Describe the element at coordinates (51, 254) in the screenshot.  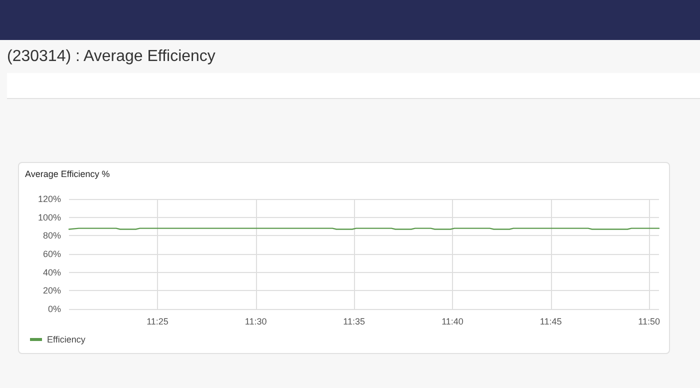
I see `y-tick-label: 60%` at that location.